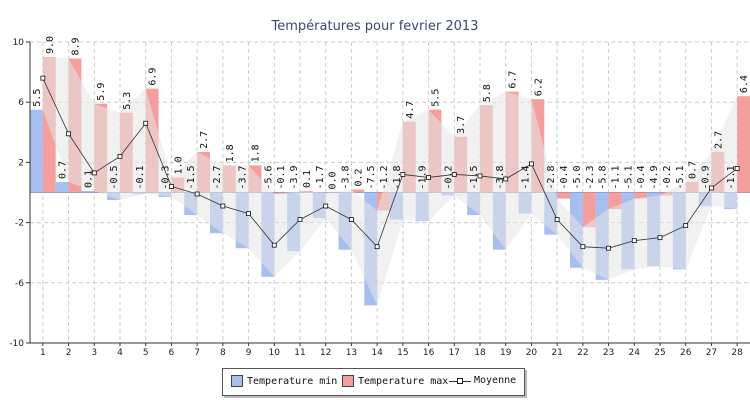 This screenshot has width=750, height=400. Describe the element at coordinates (333, 180) in the screenshot. I see `label-max: 0.0` at that location.